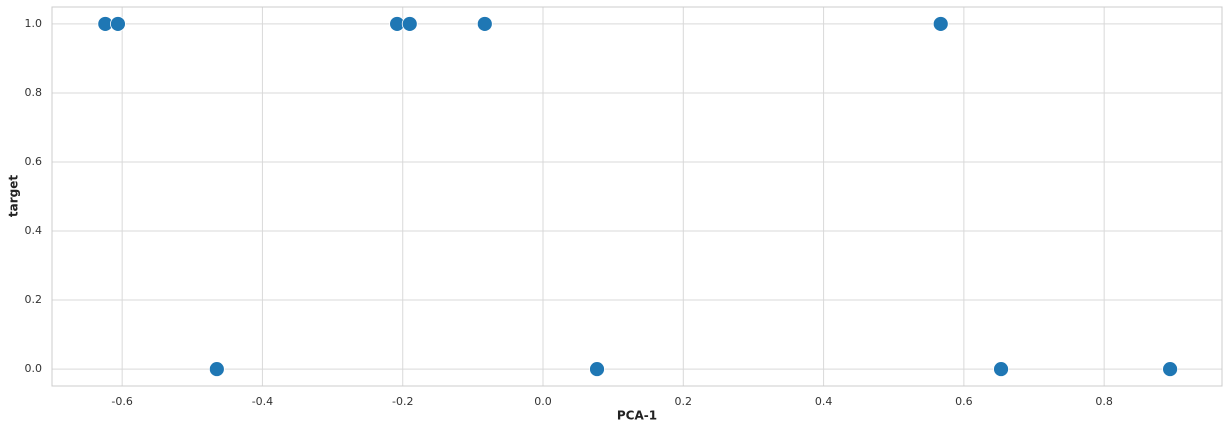 This screenshot has height=432, width=1230. I want to click on x-tick-label: 0.0, so click(543, 401).